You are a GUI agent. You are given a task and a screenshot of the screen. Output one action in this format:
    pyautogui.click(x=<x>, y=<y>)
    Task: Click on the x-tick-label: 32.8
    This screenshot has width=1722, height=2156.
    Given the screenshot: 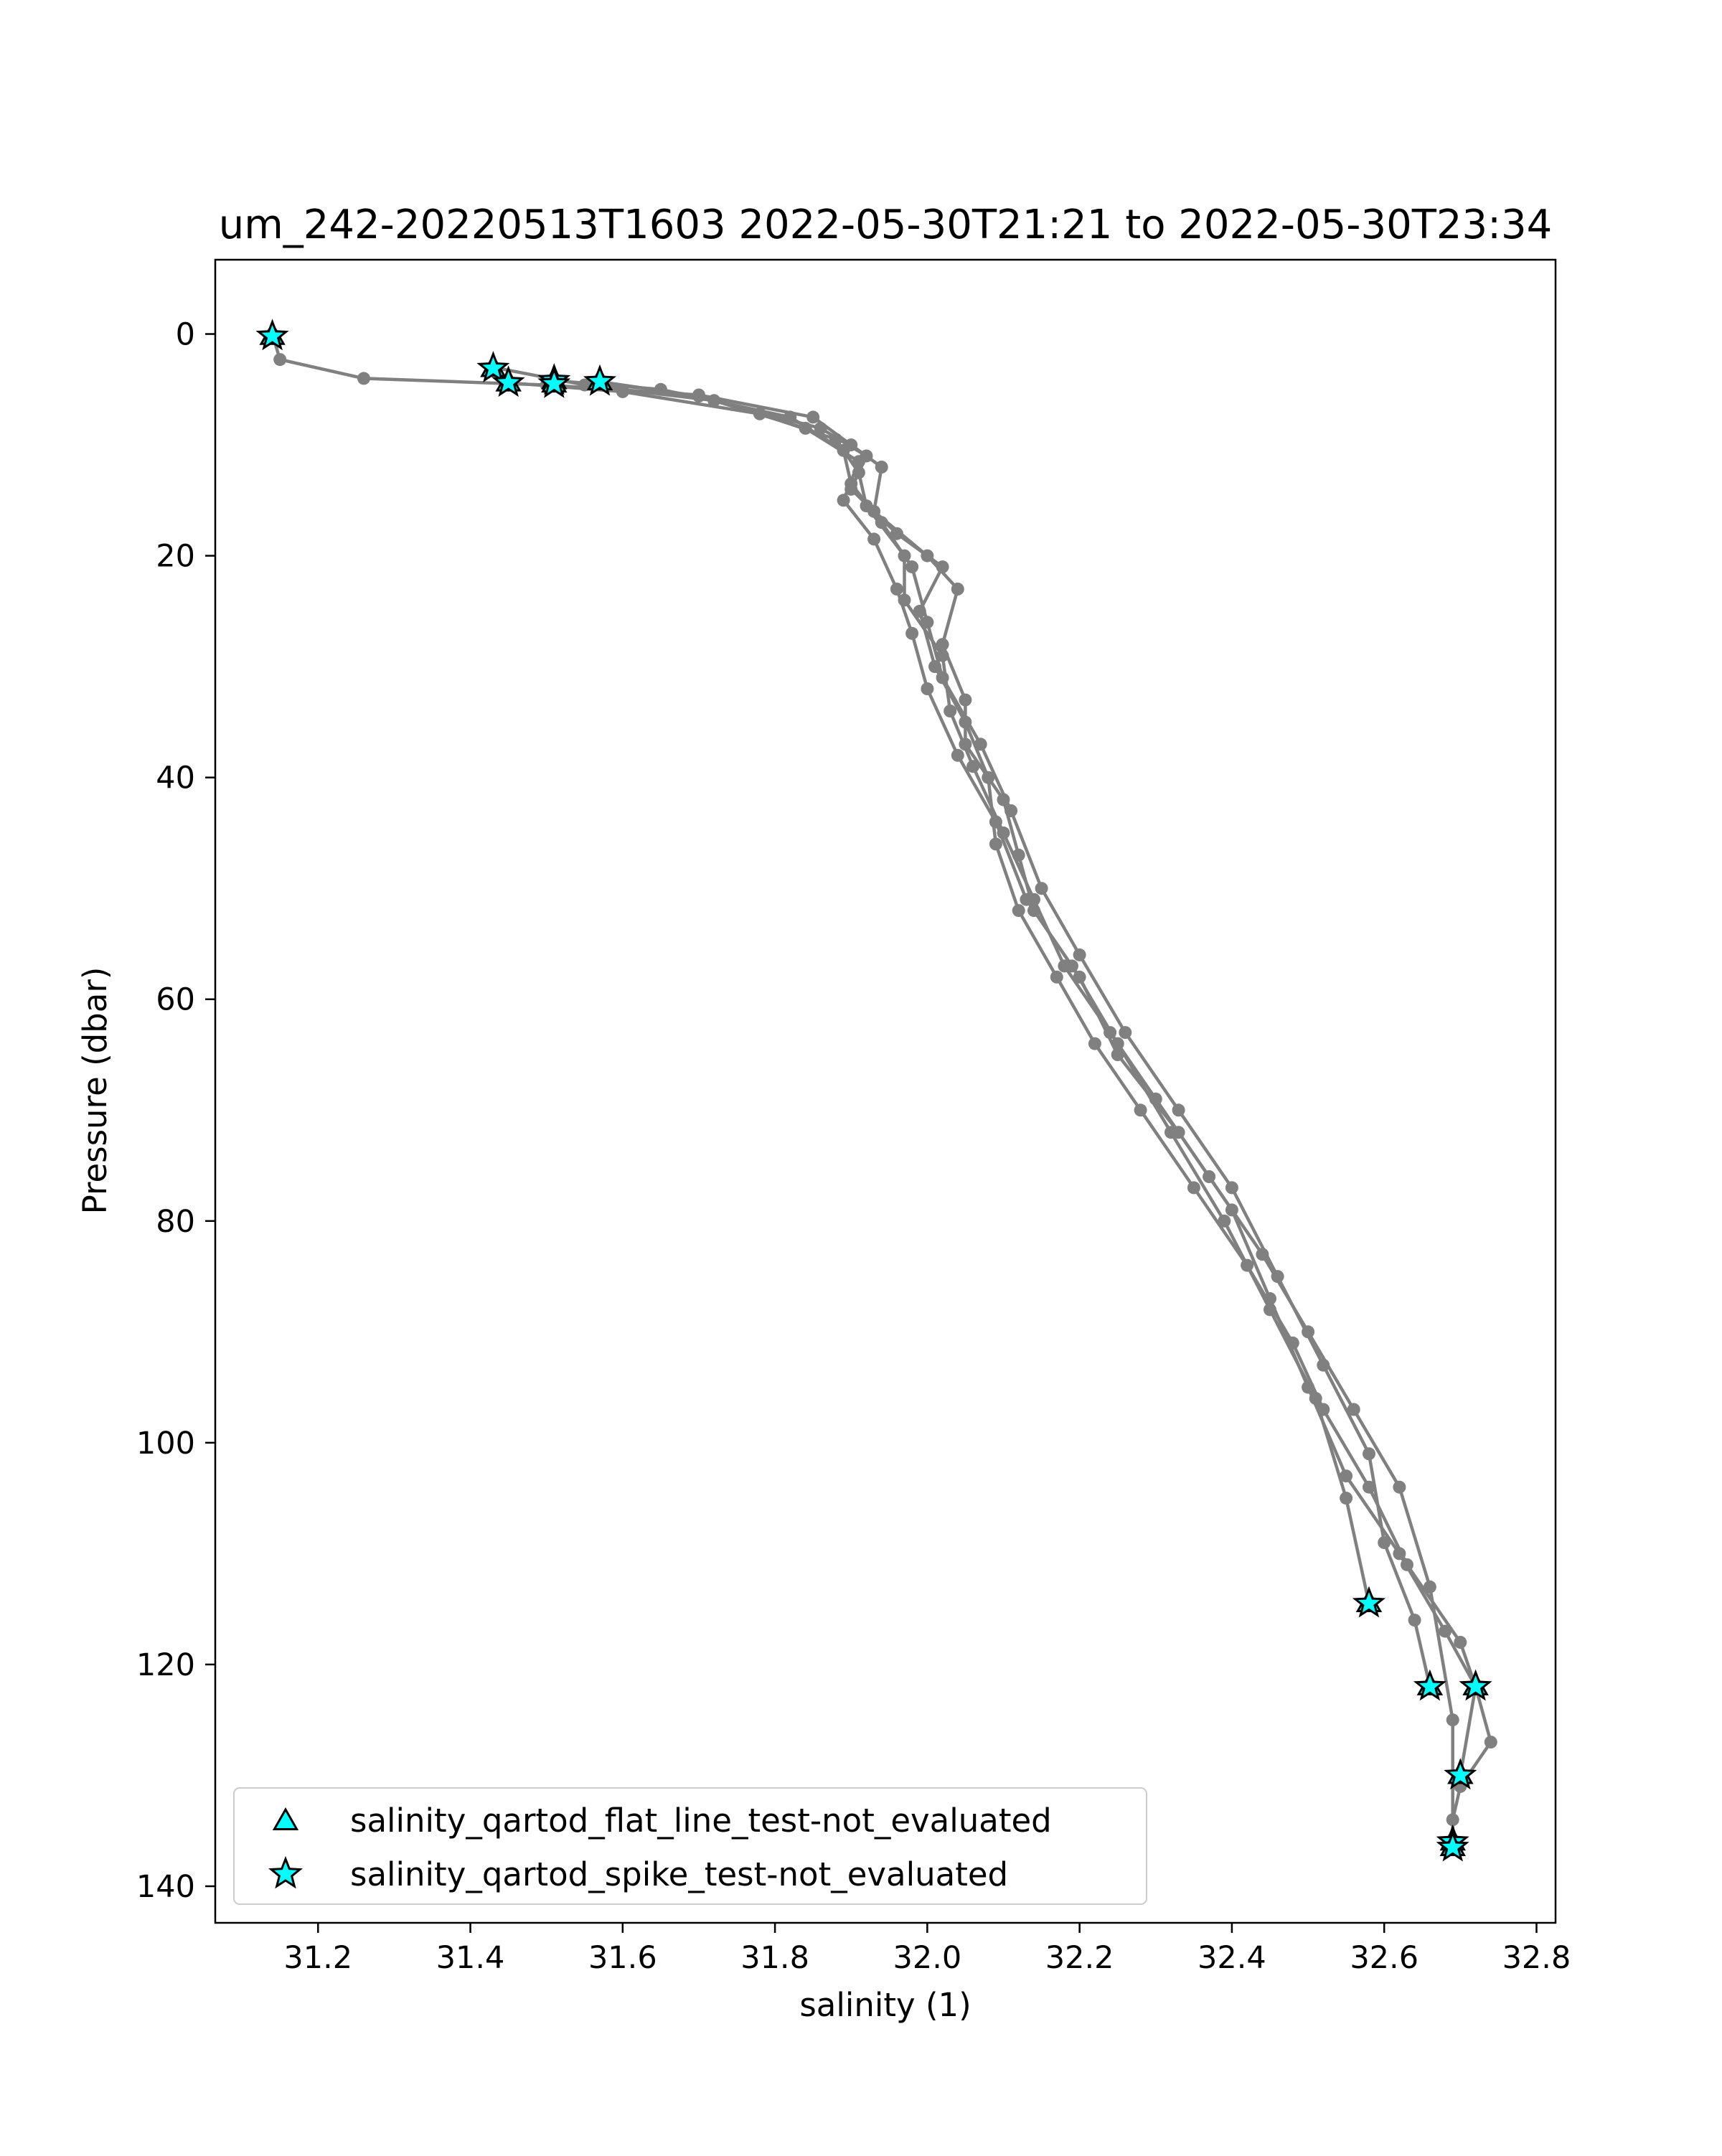 What is the action you would take?
    pyautogui.click(x=1536, y=1958)
    